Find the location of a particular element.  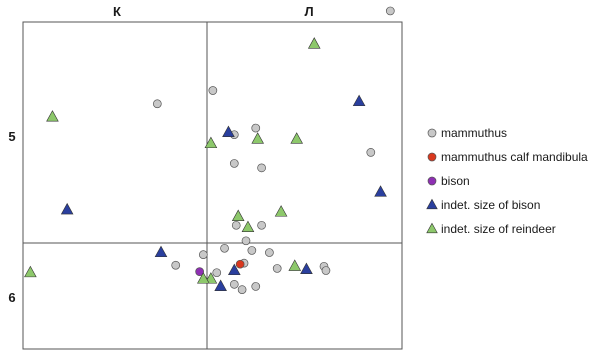

legend-marker-indet-size-of-reindeer is located at coordinates (432, 228).